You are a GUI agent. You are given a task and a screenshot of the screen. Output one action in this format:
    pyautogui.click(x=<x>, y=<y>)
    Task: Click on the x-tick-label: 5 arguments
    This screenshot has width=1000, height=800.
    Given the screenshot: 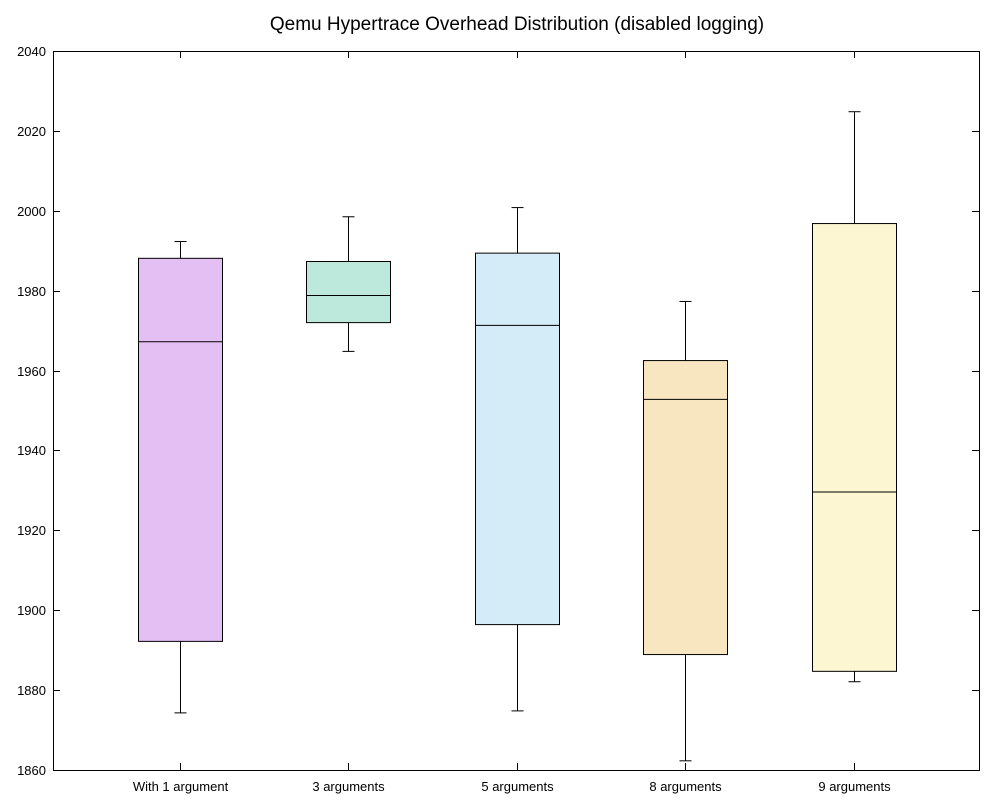 What is the action you would take?
    pyautogui.click(x=517, y=786)
    